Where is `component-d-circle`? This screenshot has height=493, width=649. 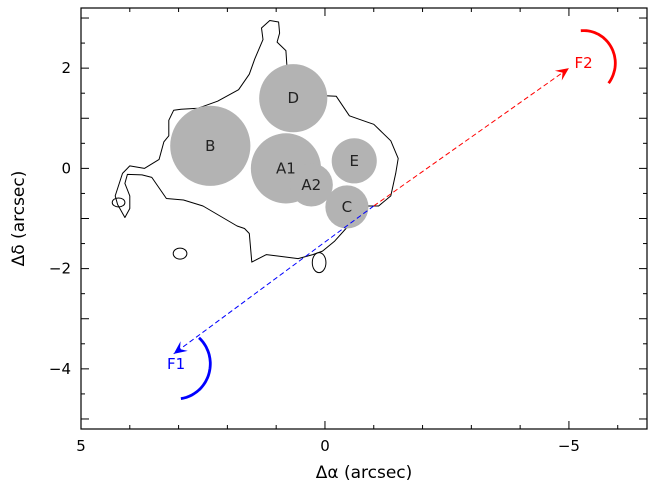 component-d-circle is located at coordinates (293, 98).